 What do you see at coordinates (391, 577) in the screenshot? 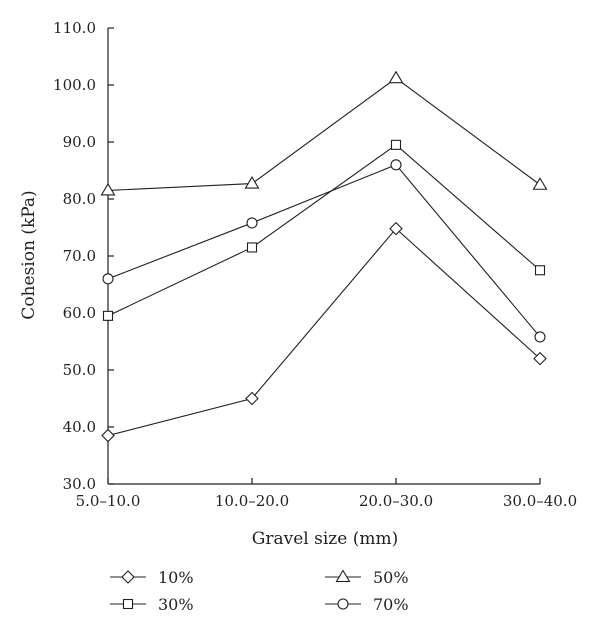
I see `legend-label: 50%` at bounding box center [391, 577].